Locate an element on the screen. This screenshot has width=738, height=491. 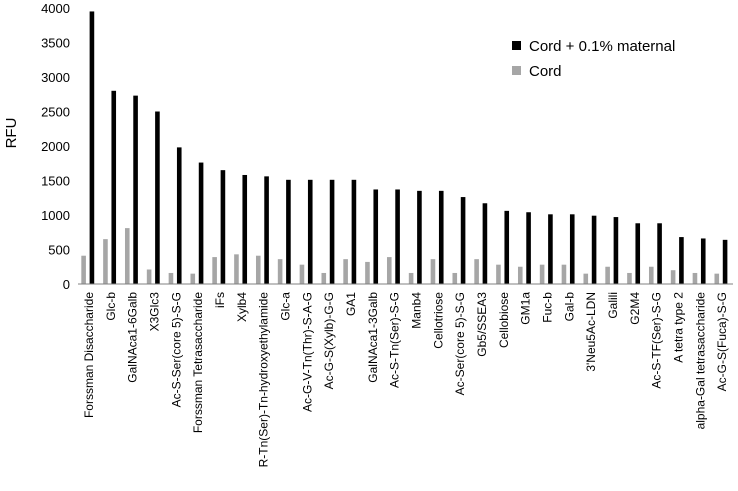
x-tick-label: Galili is located at coordinates (613, 305).